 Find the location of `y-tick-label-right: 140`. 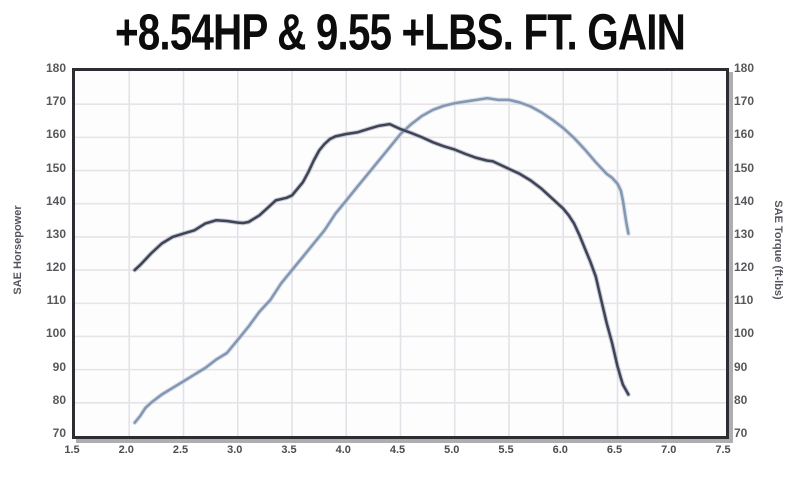

y-tick-label-right: 140 is located at coordinates (744, 200).